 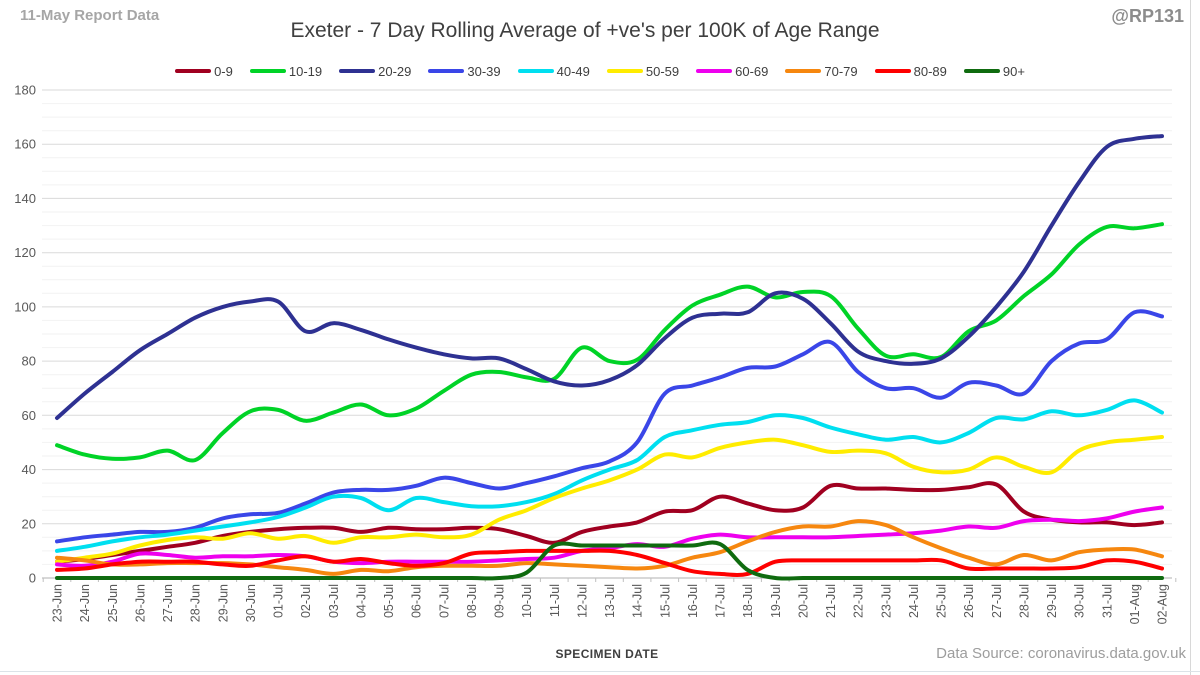 What do you see at coordinates (484, 71) in the screenshot?
I see `legend-label: 30-39` at bounding box center [484, 71].